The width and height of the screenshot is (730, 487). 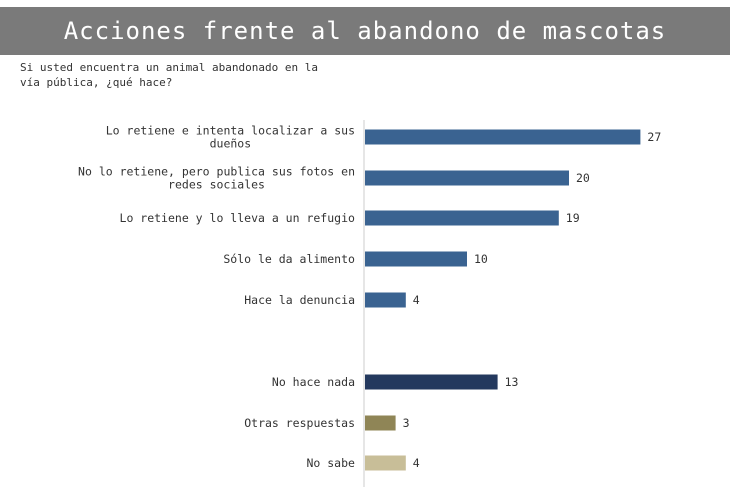 I want to click on category-label-line: No hace nada, so click(x=313, y=382).